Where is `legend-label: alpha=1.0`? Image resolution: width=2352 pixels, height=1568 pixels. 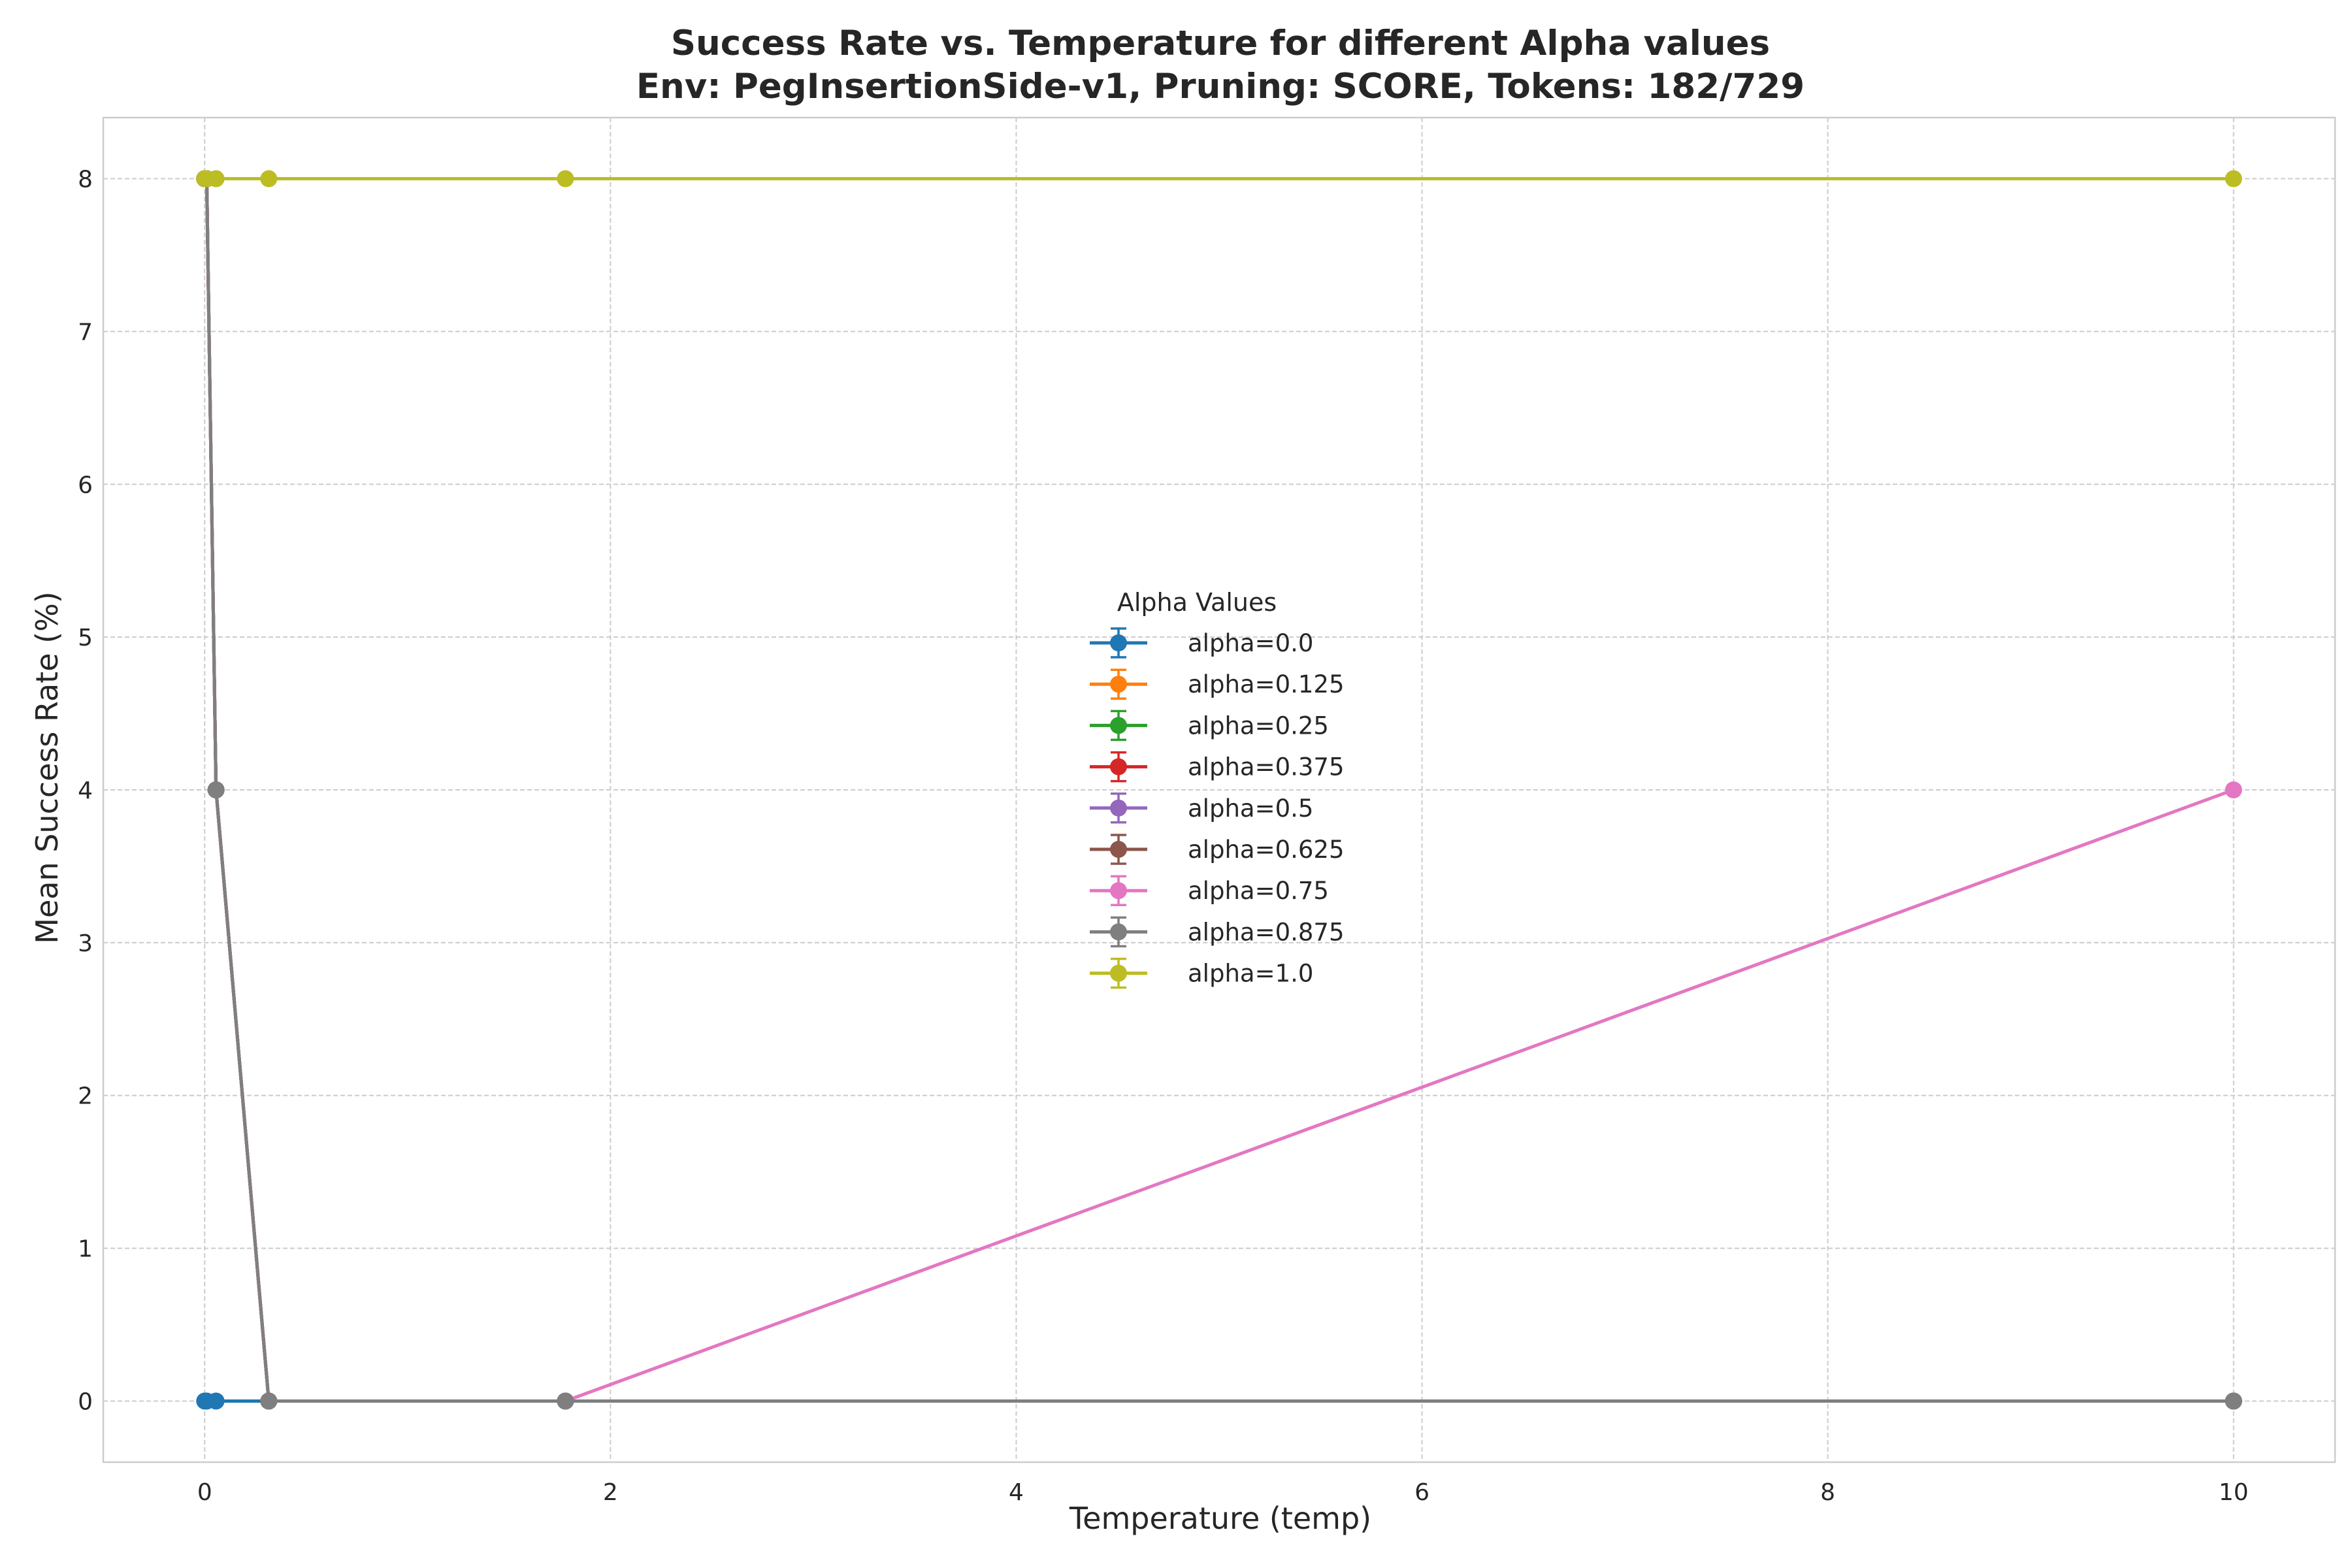
legend-label: alpha=1.0 is located at coordinates (1250, 974).